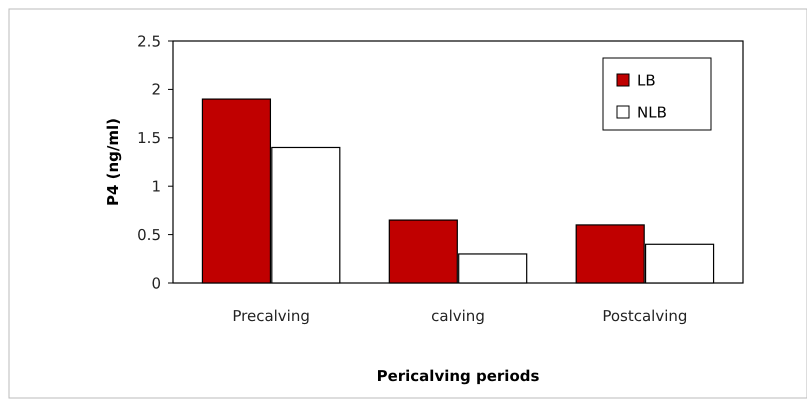 The width and height of the screenshot is (807, 403). I want to click on y-tick-label: 2, so click(156, 89).